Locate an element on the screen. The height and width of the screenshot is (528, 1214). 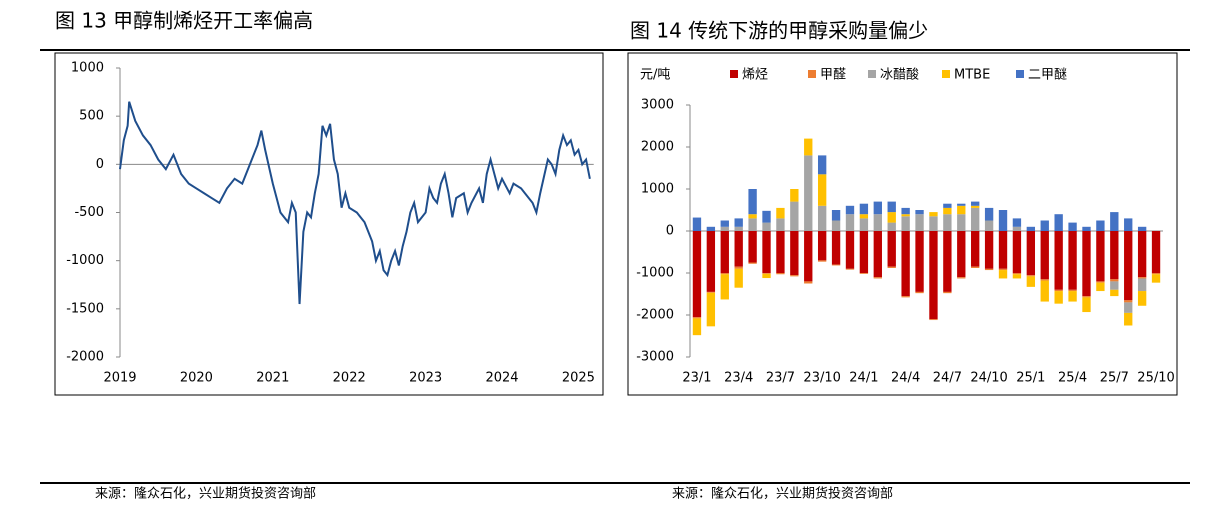
y-tick-label: -1000 is located at coordinates (655, 273).